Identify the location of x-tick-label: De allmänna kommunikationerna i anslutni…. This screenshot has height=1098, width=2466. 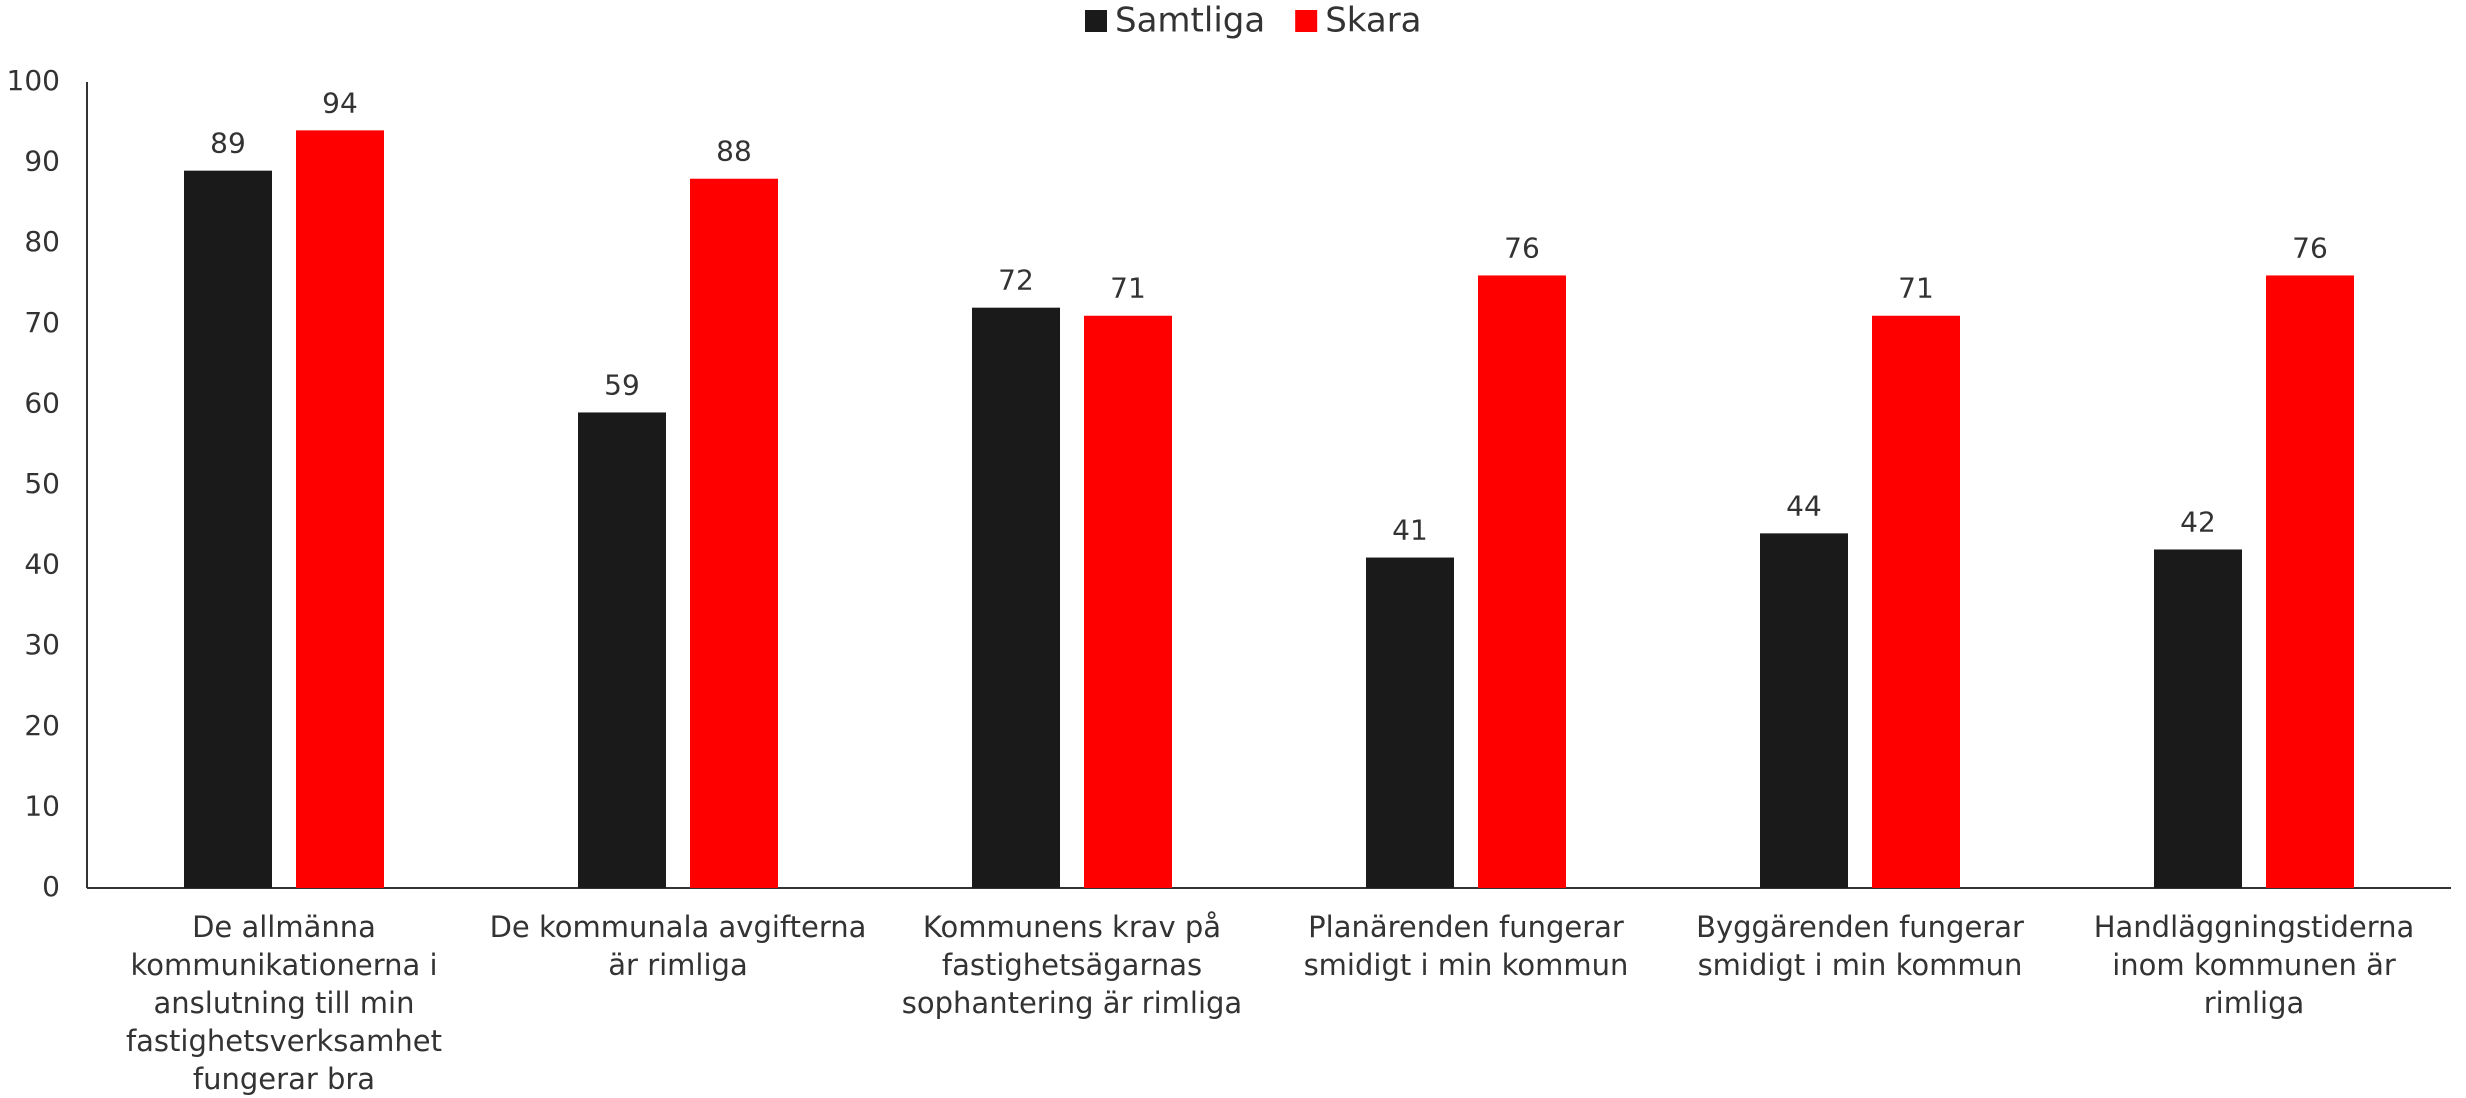
(284, 1003).